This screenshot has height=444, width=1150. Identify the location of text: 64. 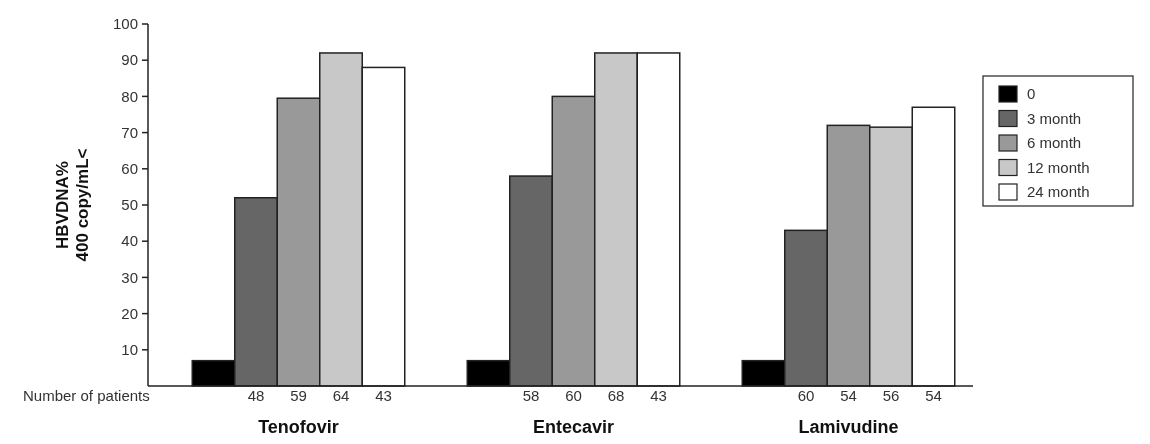
(341, 395).